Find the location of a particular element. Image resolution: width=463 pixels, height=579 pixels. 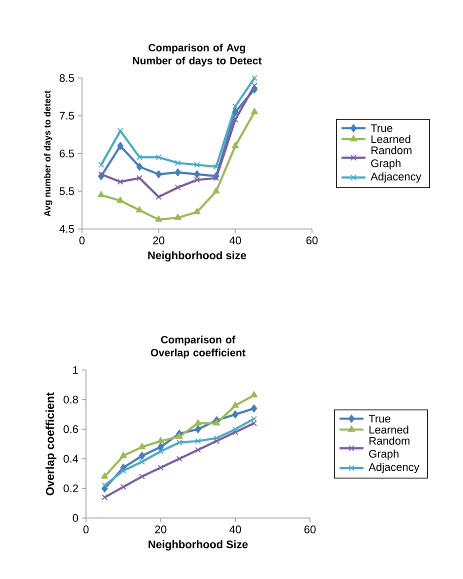

y-axis-title: Overlap coefficient is located at coordinates (51, 444).